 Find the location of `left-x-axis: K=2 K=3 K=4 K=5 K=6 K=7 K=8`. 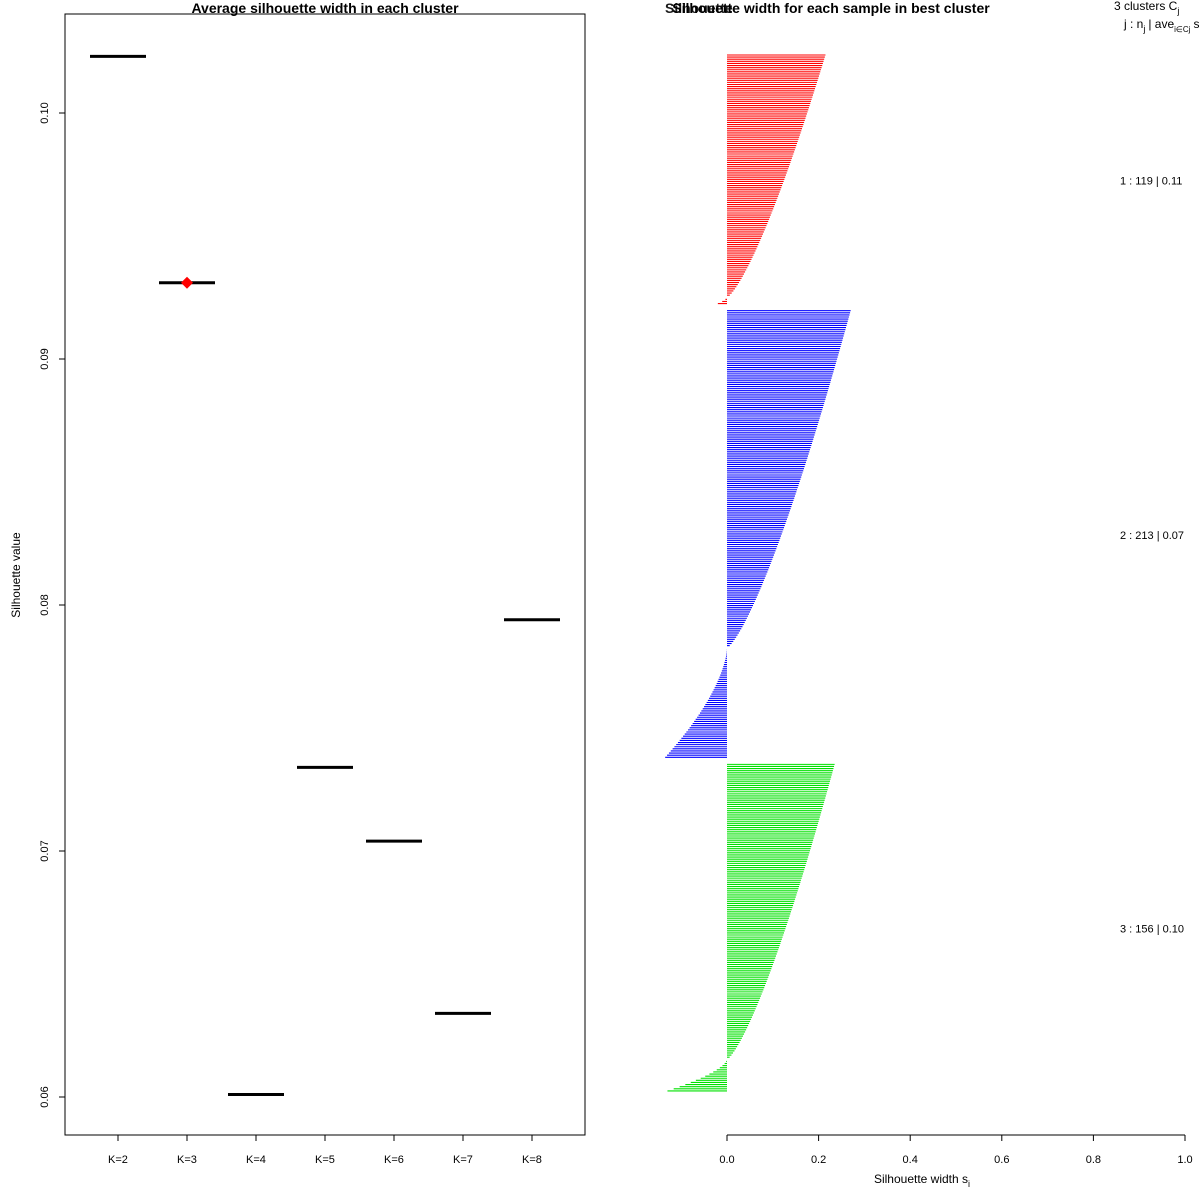

left-x-axis: K=2 K=3 K=4 K=5 K=6 K=7 K=8 is located at coordinates (325, 1150).